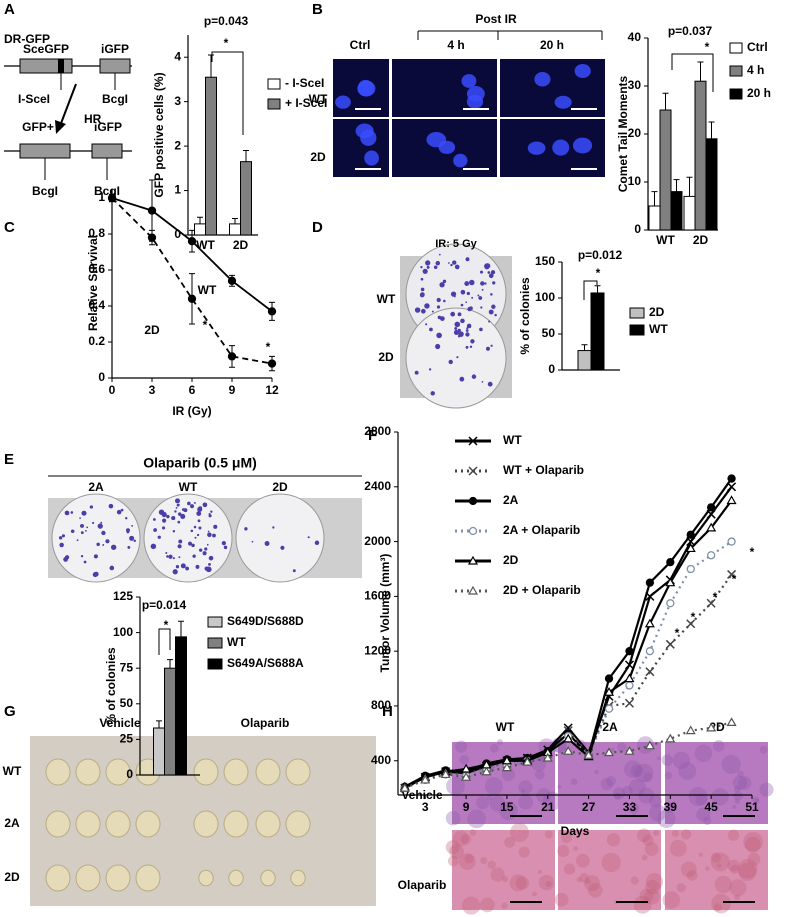 The width and height of the screenshot is (800, 917). Describe the element at coordinates (623, 133) in the screenshot. I see `y-axis-label: Comet Tail Moments` at that location.